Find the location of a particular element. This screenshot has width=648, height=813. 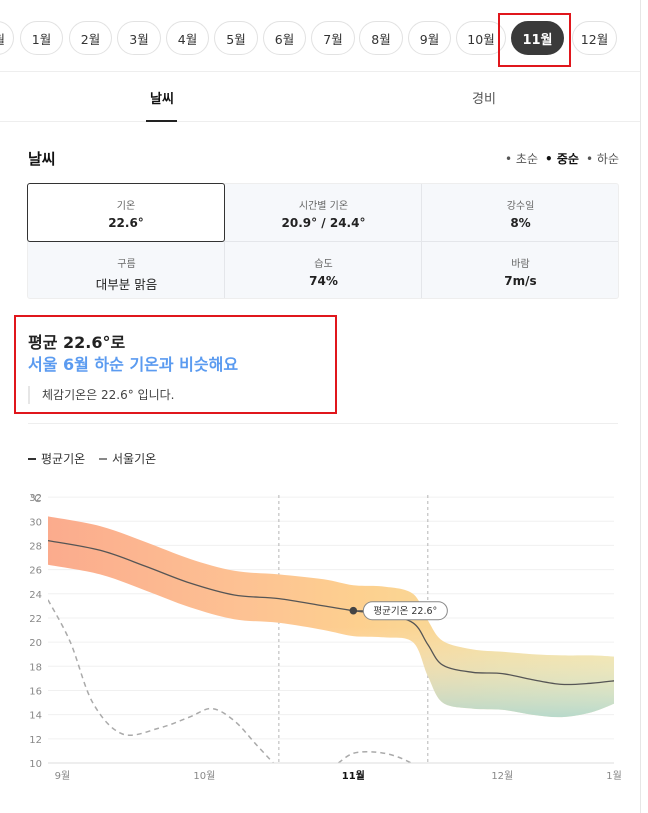

stat-humidity: 습도 74% is located at coordinates (323, 270).